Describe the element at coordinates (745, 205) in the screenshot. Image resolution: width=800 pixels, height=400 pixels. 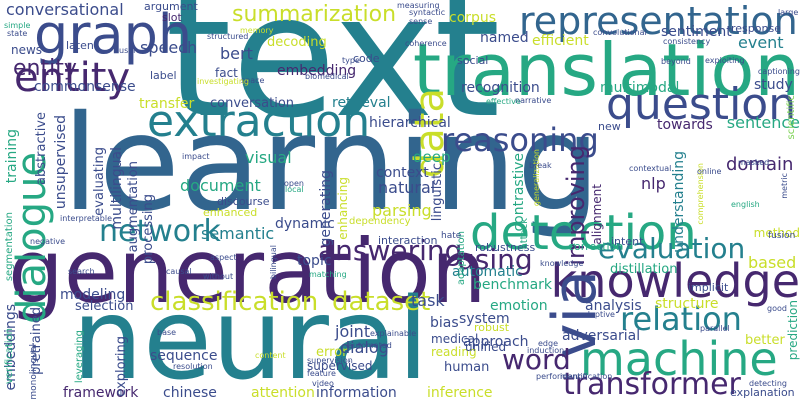
I see `cloud-word-english: english` at that location.